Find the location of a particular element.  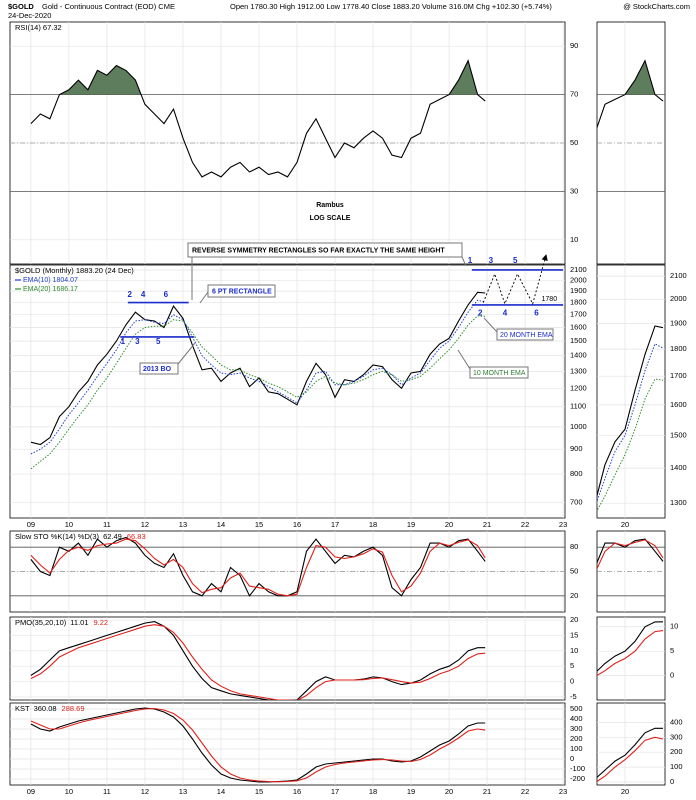

callout-text: 6 PT RECTANGLE is located at coordinates (242, 291).